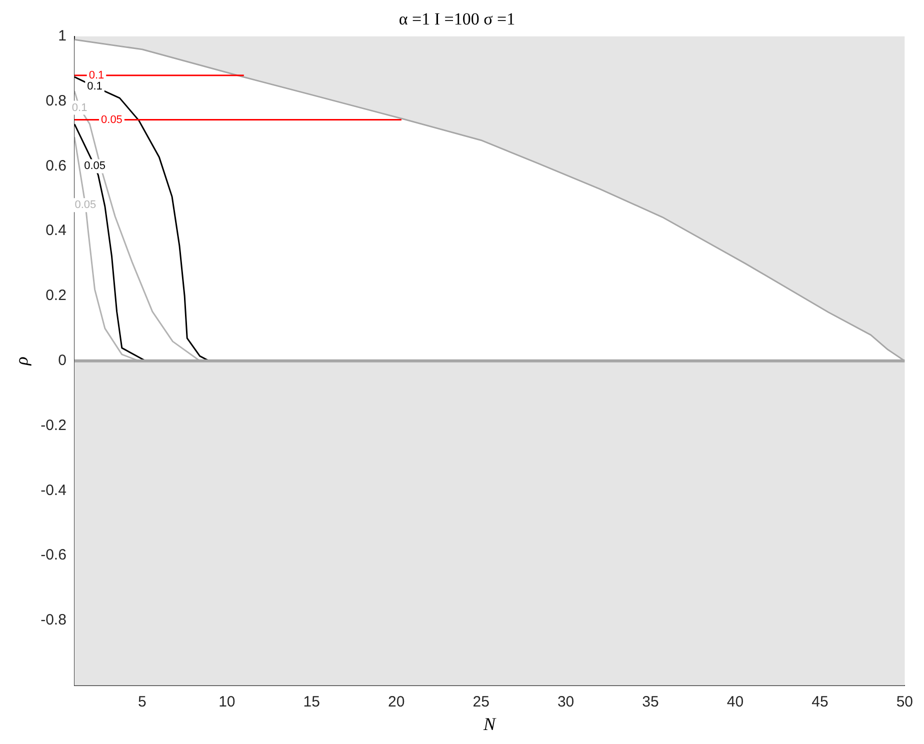 This screenshot has height=744, width=924. Describe the element at coordinates (820, 702) in the screenshot. I see `x-tick-label: 45` at that location.